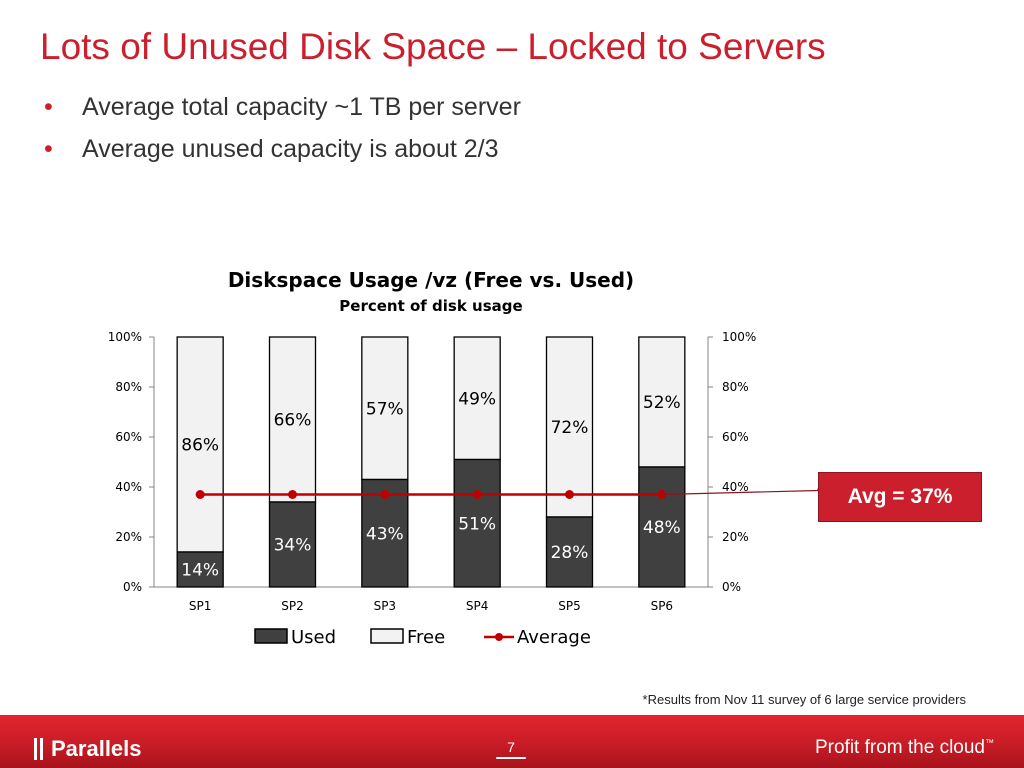 This screenshot has height=768, width=1024. What do you see at coordinates (200, 446) in the screenshot?
I see `data-label-free: 86%` at bounding box center [200, 446].